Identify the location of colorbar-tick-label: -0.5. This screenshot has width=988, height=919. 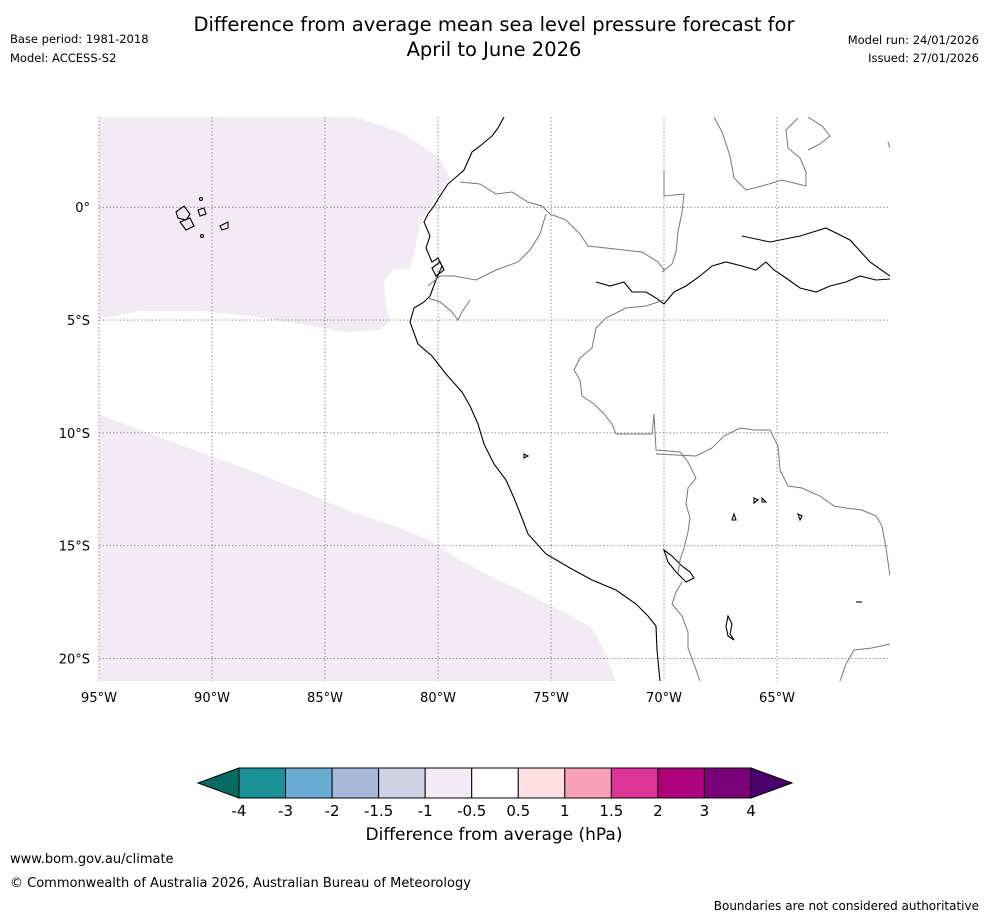
(471, 811).